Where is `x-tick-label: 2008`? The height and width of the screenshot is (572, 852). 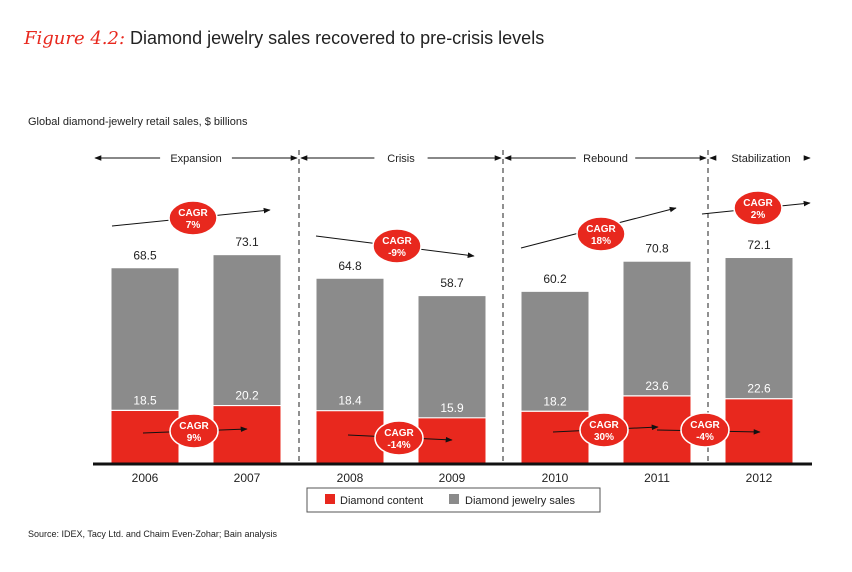
x-tick-label: 2008 is located at coordinates (350, 478).